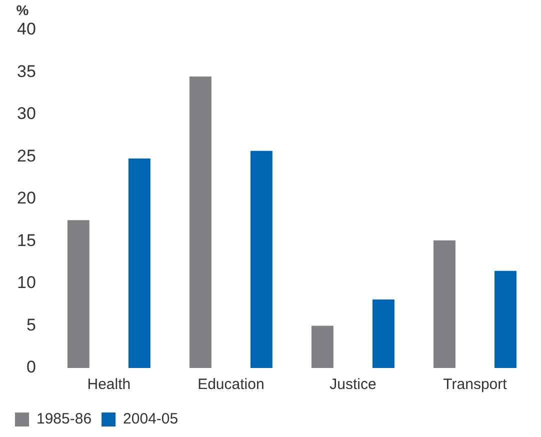 The image size is (541, 437). I want to click on y-tick-label: 0, so click(31, 367).